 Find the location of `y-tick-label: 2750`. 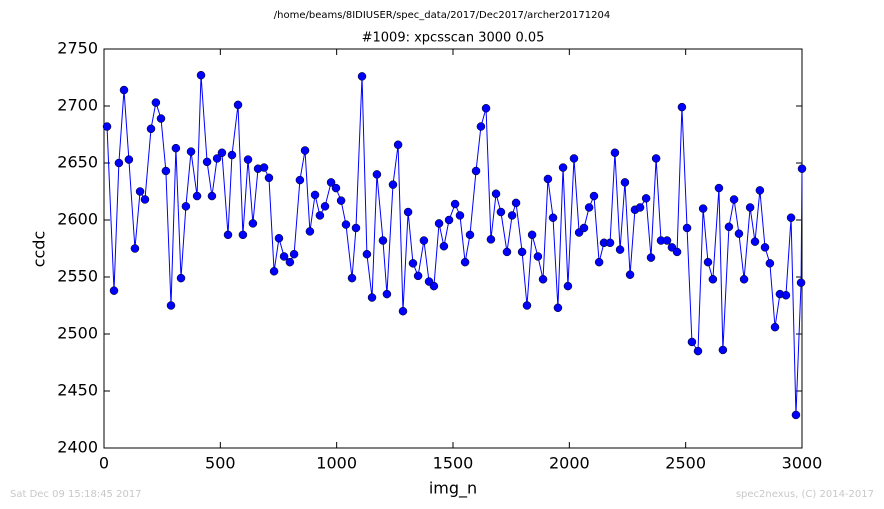

y-tick-label: 2750 is located at coordinates (77, 48).